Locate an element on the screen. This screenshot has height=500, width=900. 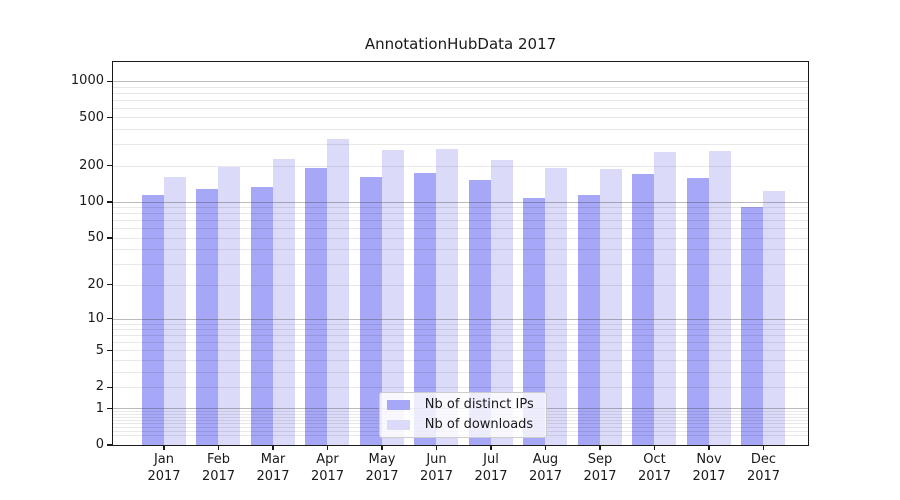
legend-swatch-distinct-ips-icon is located at coordinates (398, 404).